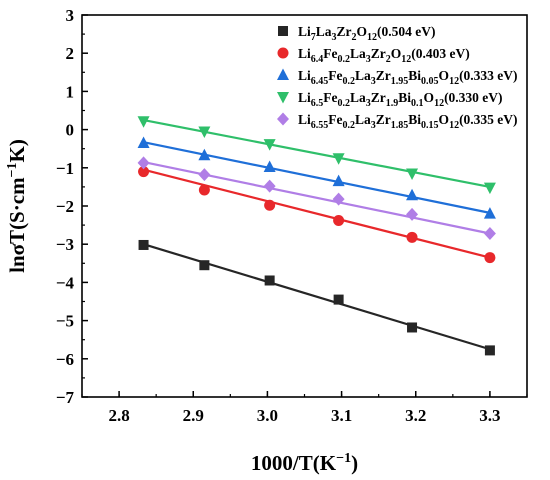  I want to click on y-tick-label: −6, so click(65, 359).